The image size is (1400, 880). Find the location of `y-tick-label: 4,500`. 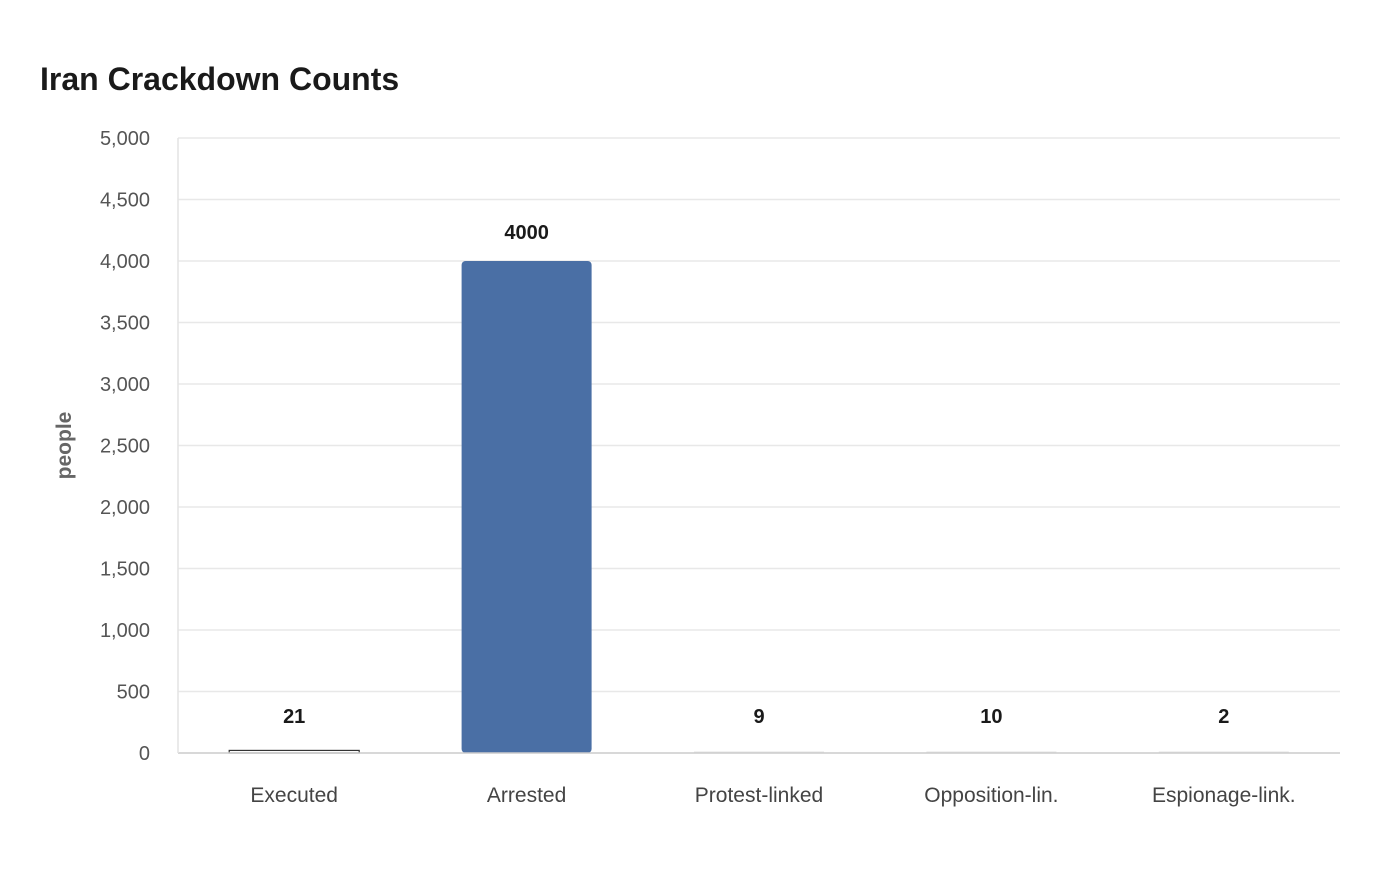

y-tick-label: 4,500 is located at coordinates (125, 201).